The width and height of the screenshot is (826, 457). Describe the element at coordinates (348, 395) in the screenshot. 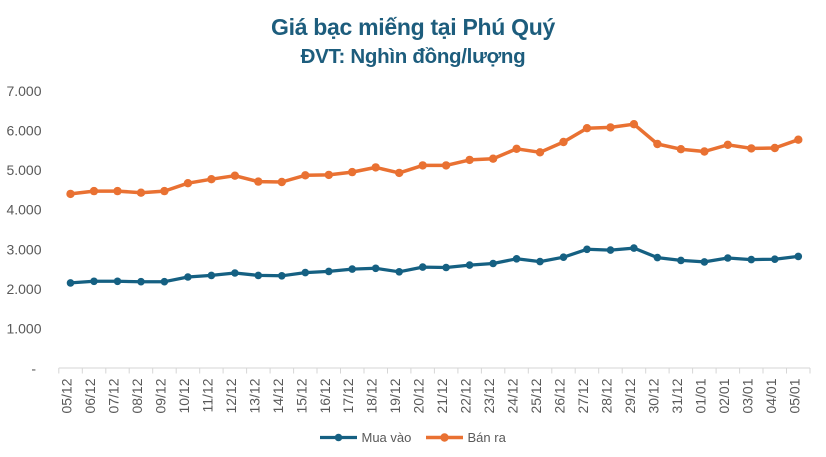

I see `svg-text: 17/12` at that location.